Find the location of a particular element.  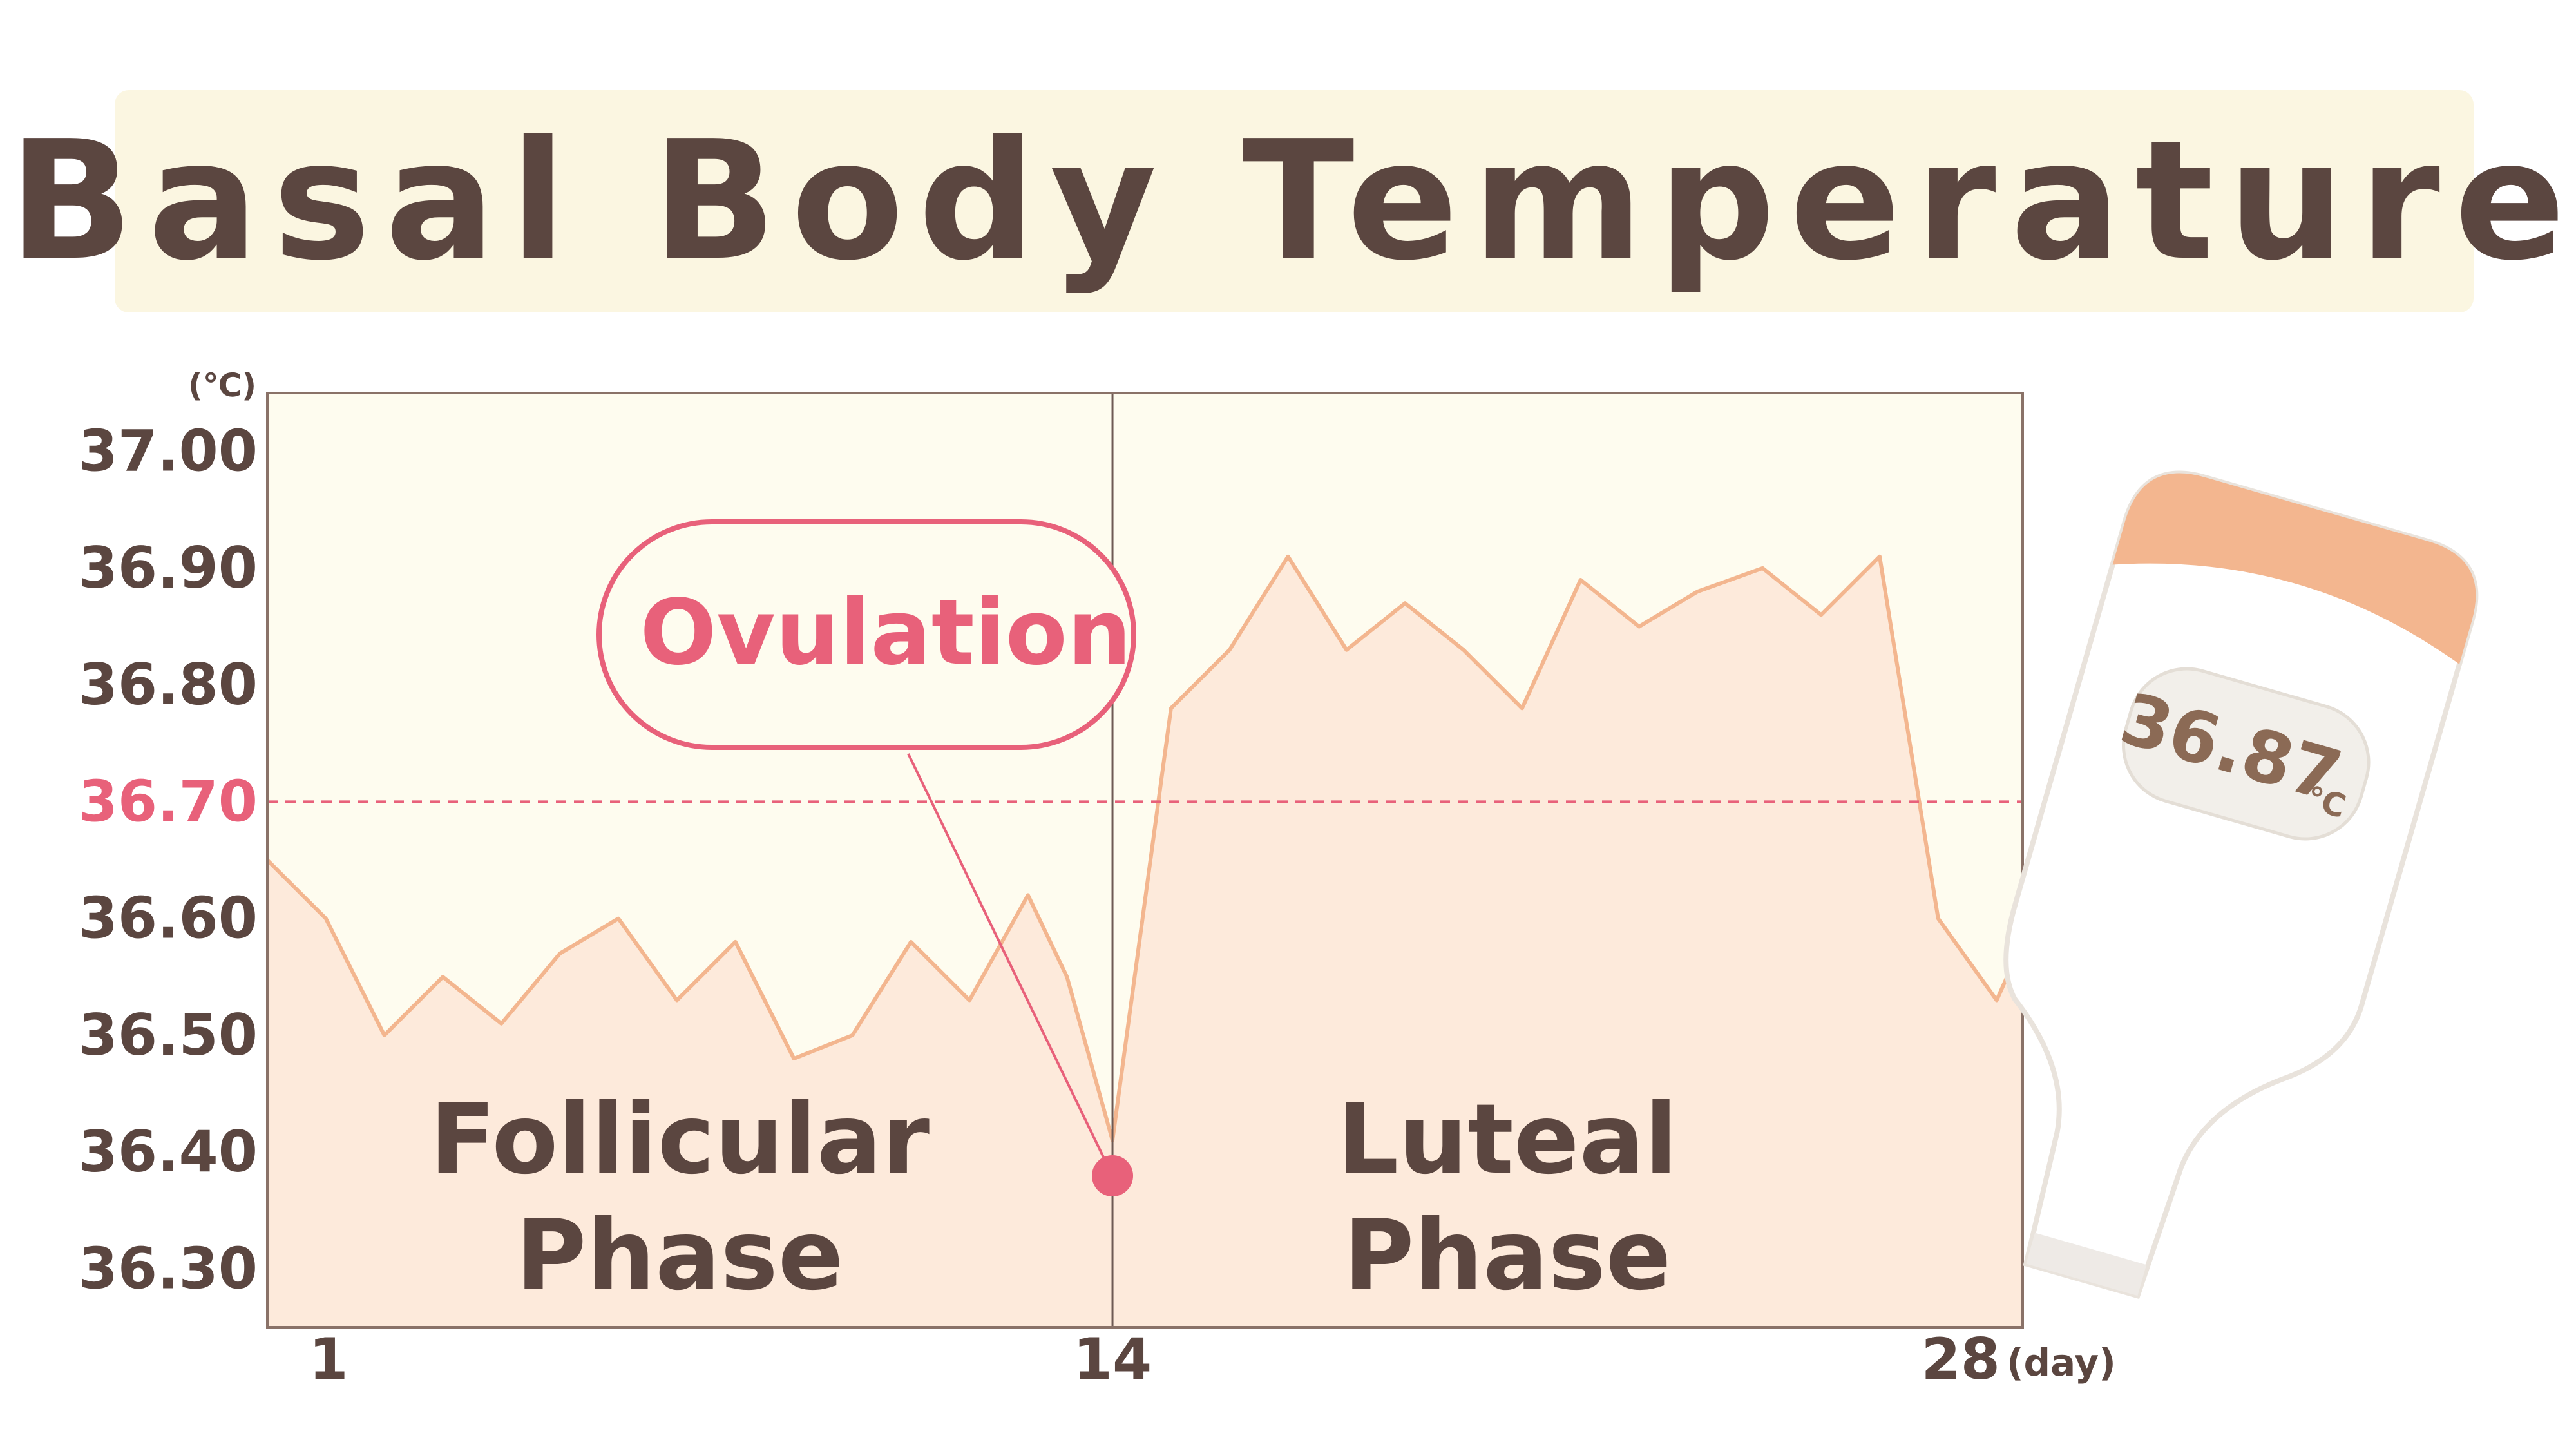

follicular-label-line2: Phase is located at coordinates (680, 1256).